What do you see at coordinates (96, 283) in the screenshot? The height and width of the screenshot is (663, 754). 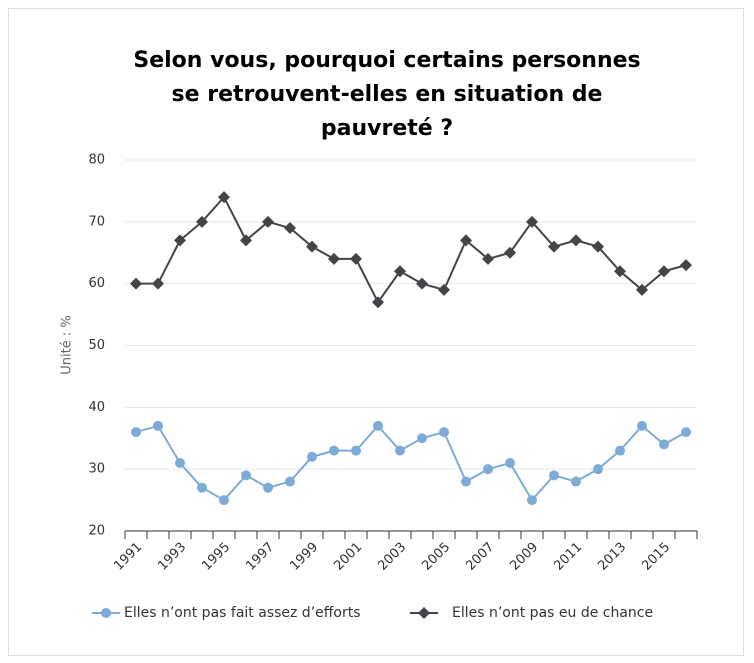 I see `y-tick-label: 60` at bounding box center [96, 283].